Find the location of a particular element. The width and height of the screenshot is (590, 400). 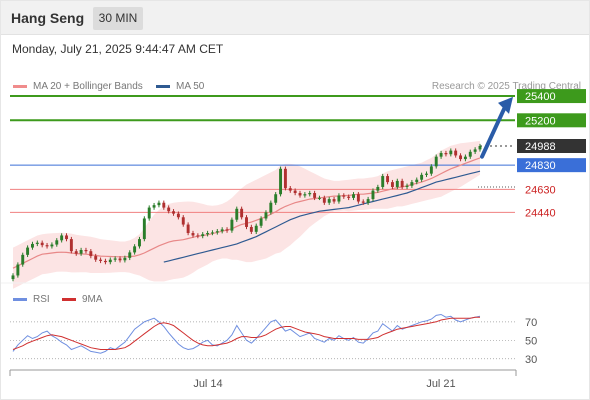

rsi-ma-swatch is located at coordinates (69, 299).